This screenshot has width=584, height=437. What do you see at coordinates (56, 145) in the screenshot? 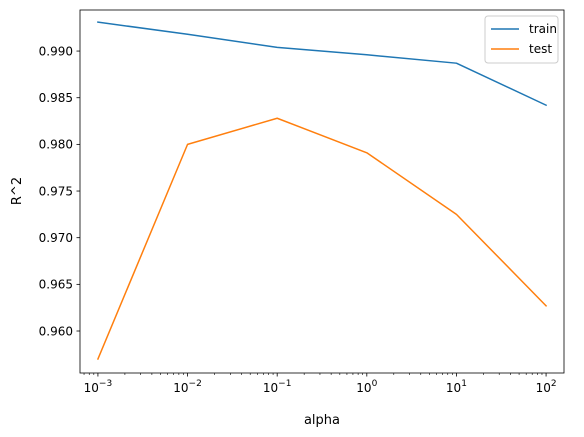
I see `y-tick-label: 0.980` at bounding box center [56, 145].